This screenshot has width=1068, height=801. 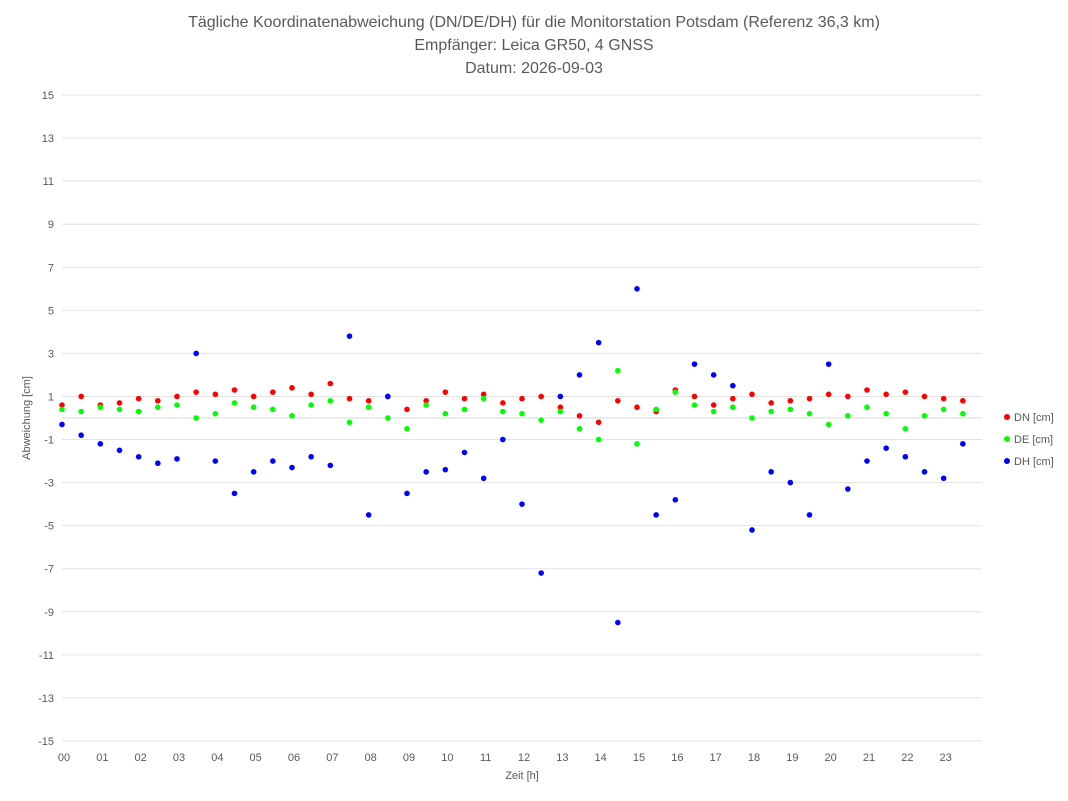 What do you see at coordinates (447, 758) in the screenshot?
I see `x-tick-label: 10` at bounding box center [447, 758].